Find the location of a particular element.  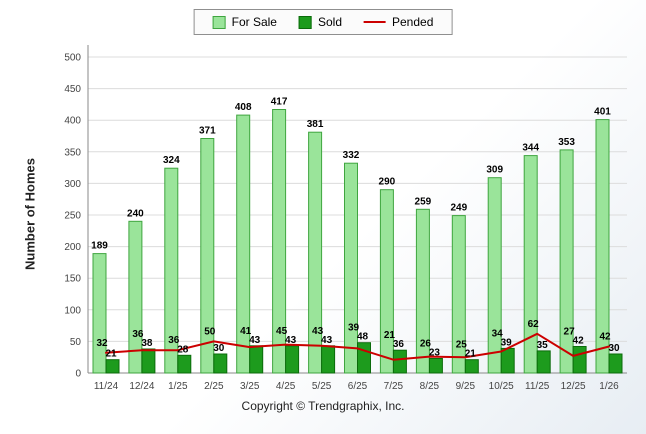

legend-label-sold: Sold is located at coordinates (330, 22).